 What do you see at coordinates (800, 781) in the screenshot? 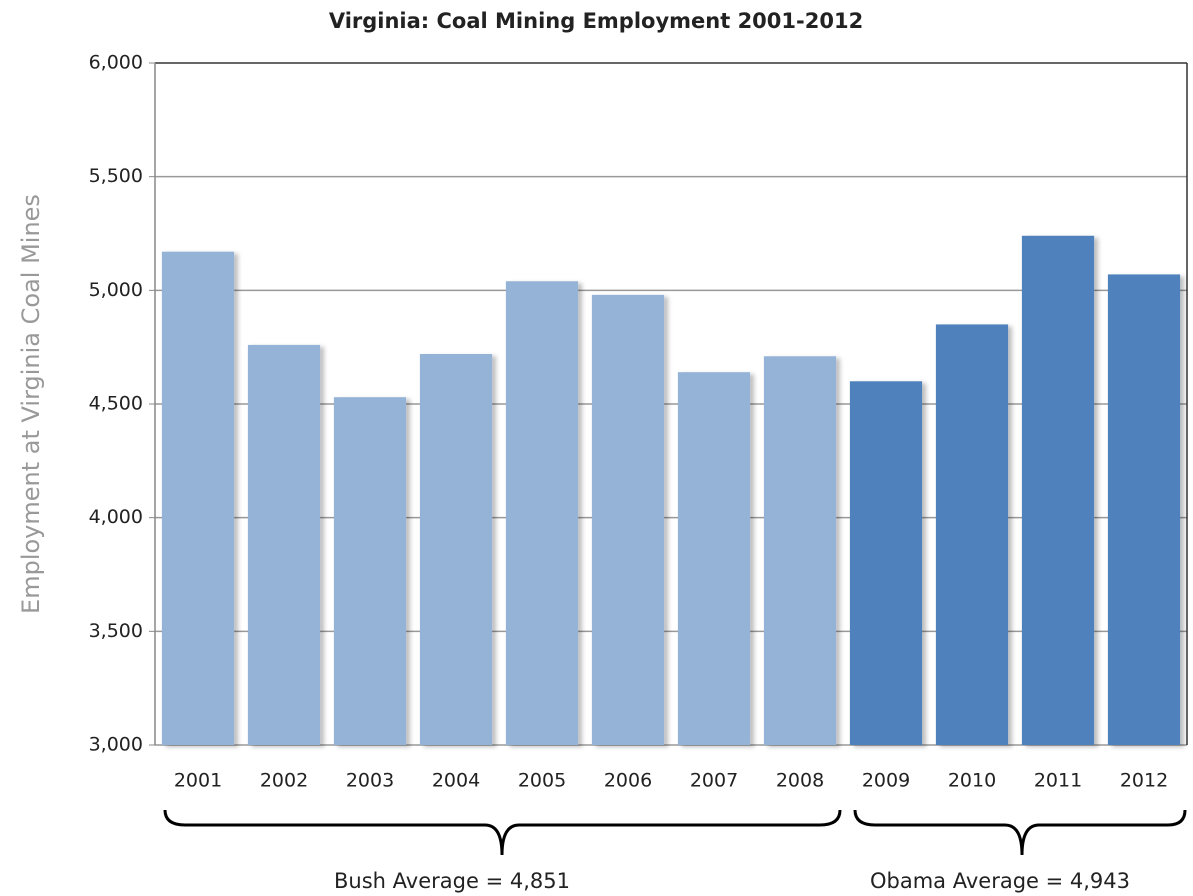
I see `x-tick-label: 2008` at bounding box center [800, 781].